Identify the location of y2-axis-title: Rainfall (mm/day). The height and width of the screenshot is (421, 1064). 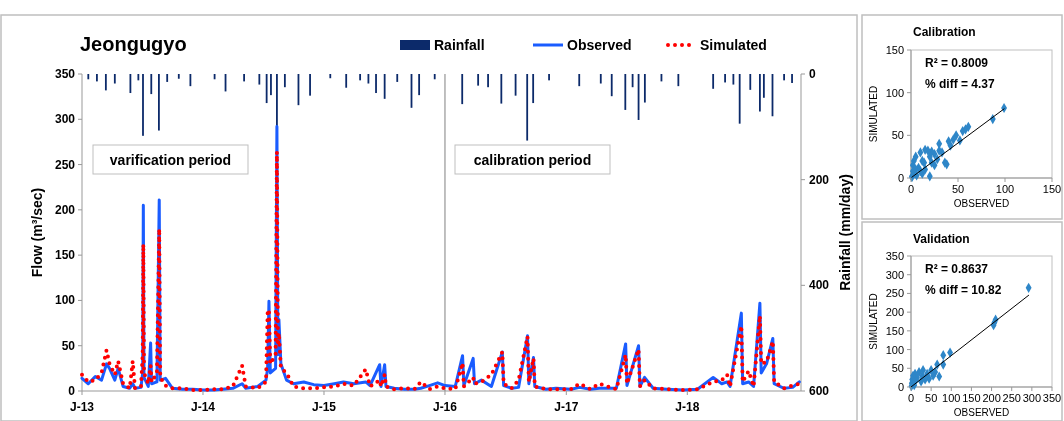
(845, 232).